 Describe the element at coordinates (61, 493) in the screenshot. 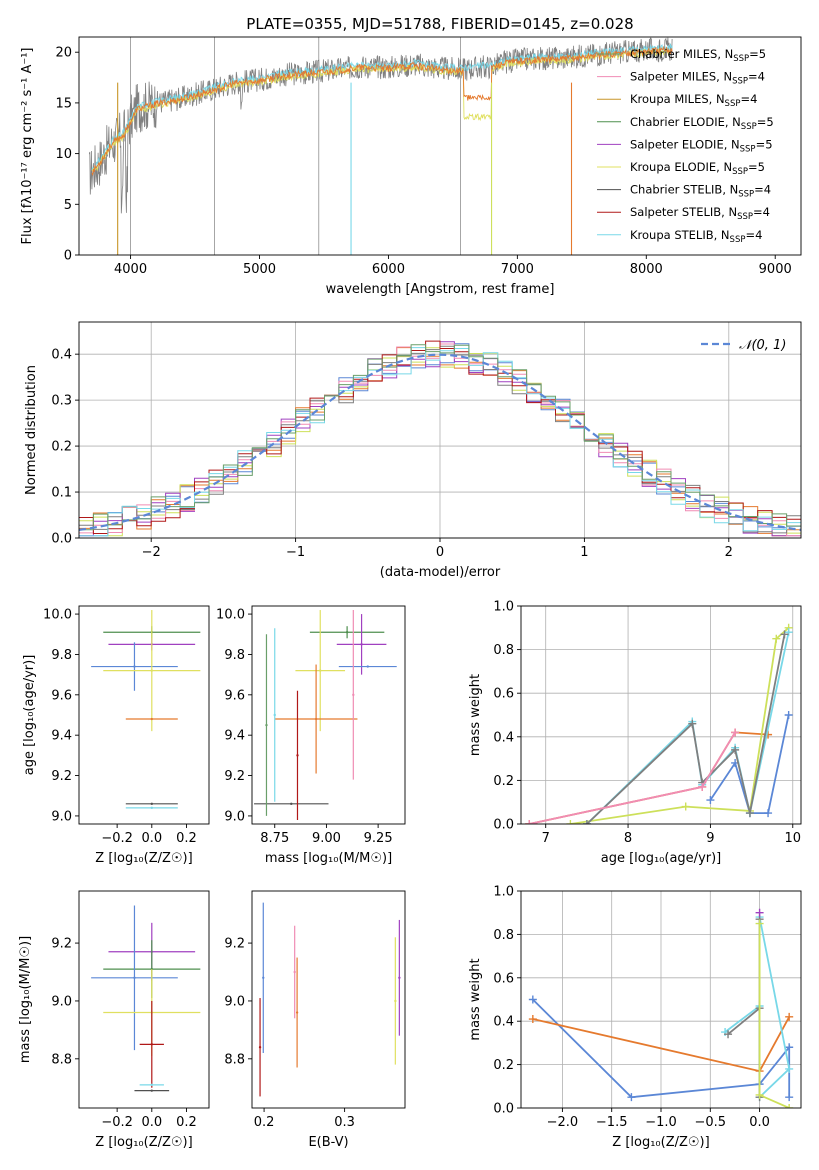

I see `y-tick-label: 0.1` at that location.